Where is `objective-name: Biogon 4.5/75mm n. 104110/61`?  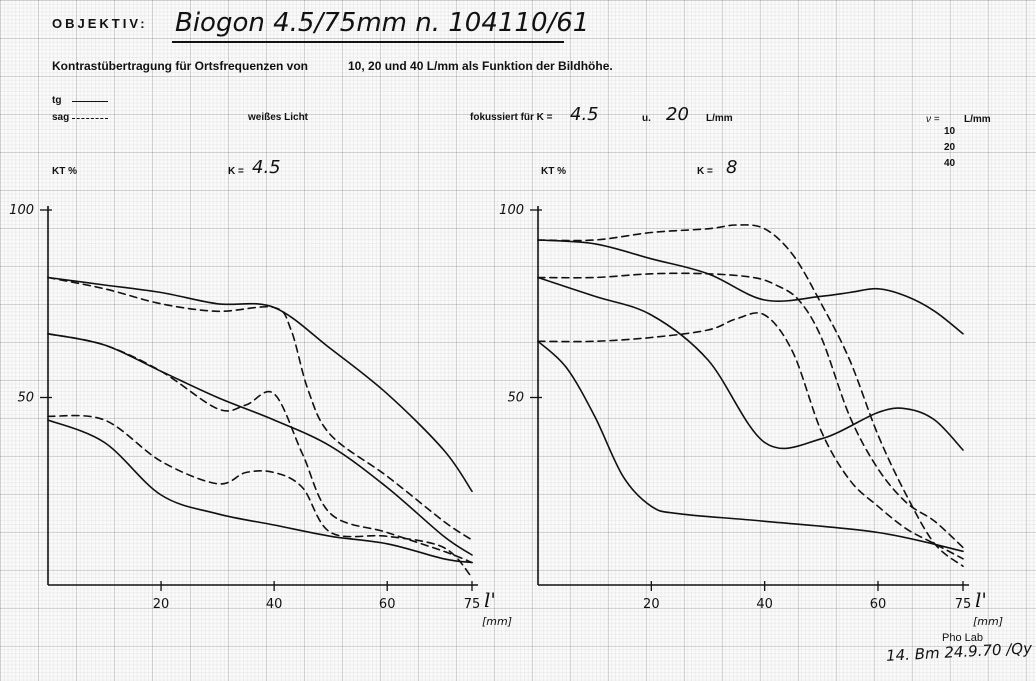
objective-name: Biogon 4.5/75mm n. 104110/61 is located at coordinates (382, 23).